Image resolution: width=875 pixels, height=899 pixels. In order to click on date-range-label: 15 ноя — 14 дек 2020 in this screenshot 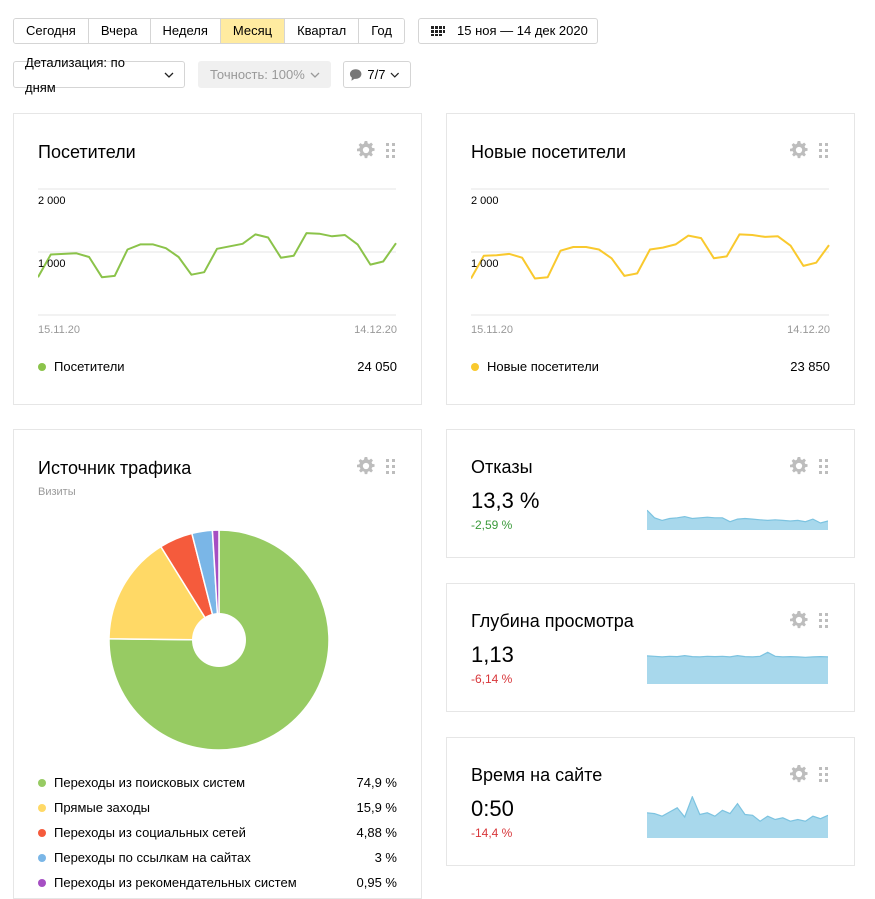, I will do `click(522, 30)`.